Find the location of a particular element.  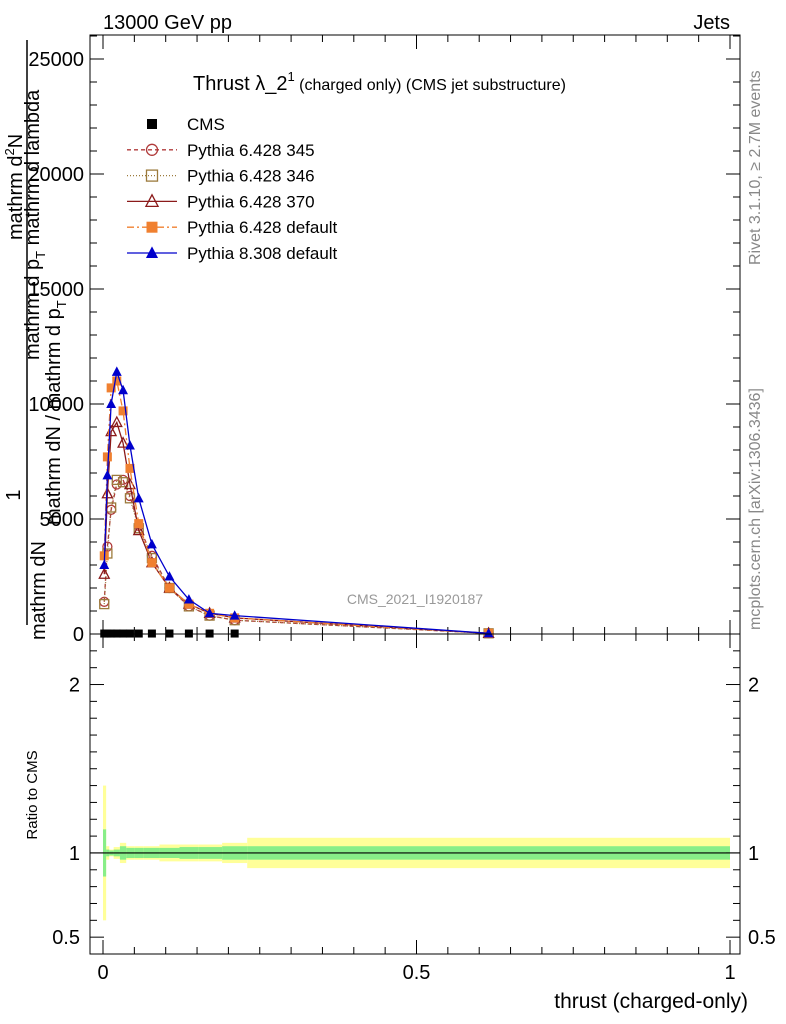

x-axis-label: thrust (charged-only) is located at coordinates (651, 1001).